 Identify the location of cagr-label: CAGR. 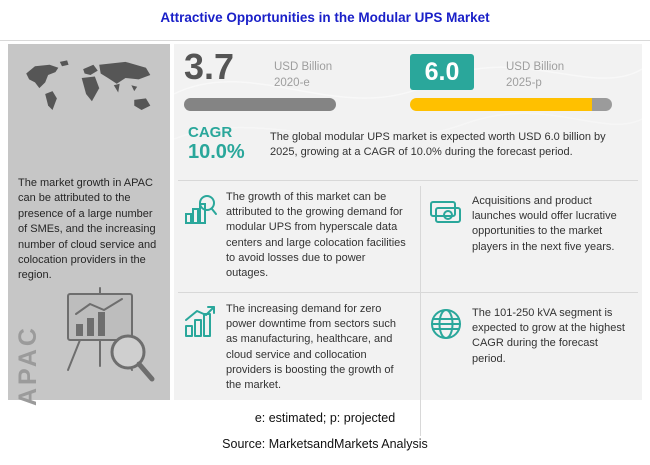
(210, 132).